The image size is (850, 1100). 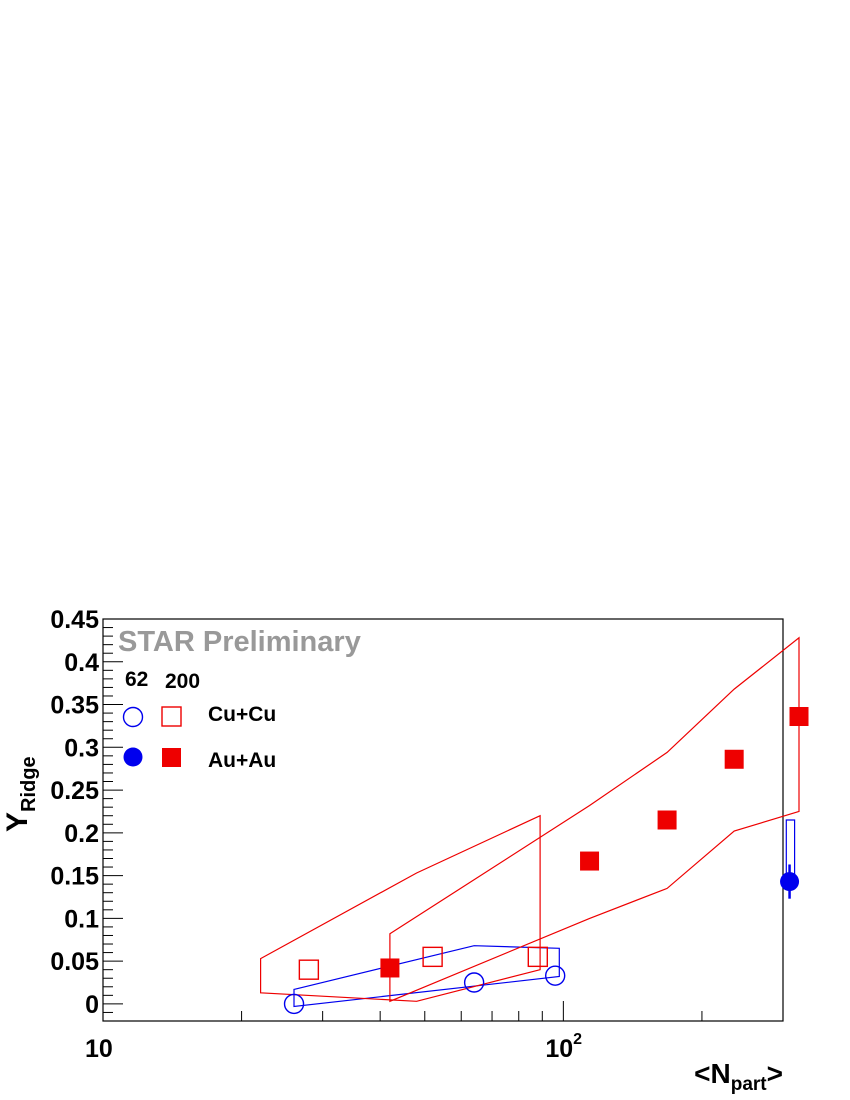 I want to click on x-tick-label: 10, so click(x=99, y=1049).